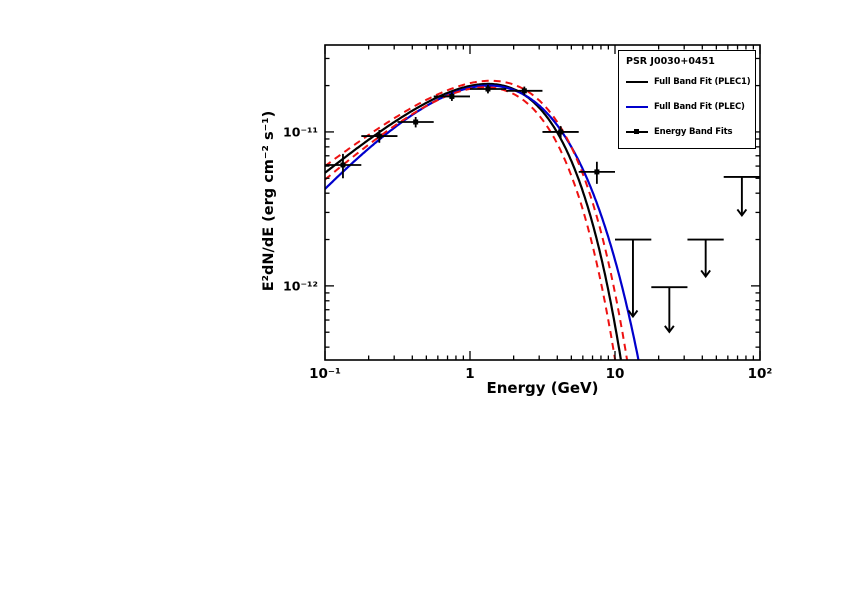 This screenshot has width=842, height=595. I want to click on y-tick-label: 10⁻¹¹, so click(300, 131).